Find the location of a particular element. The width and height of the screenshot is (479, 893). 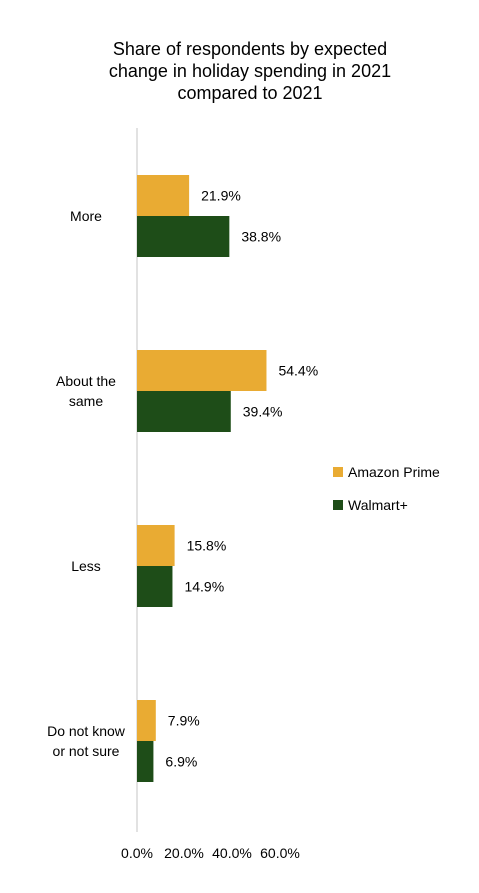

data-label: 39.4% is located at coordinates (263, 412).